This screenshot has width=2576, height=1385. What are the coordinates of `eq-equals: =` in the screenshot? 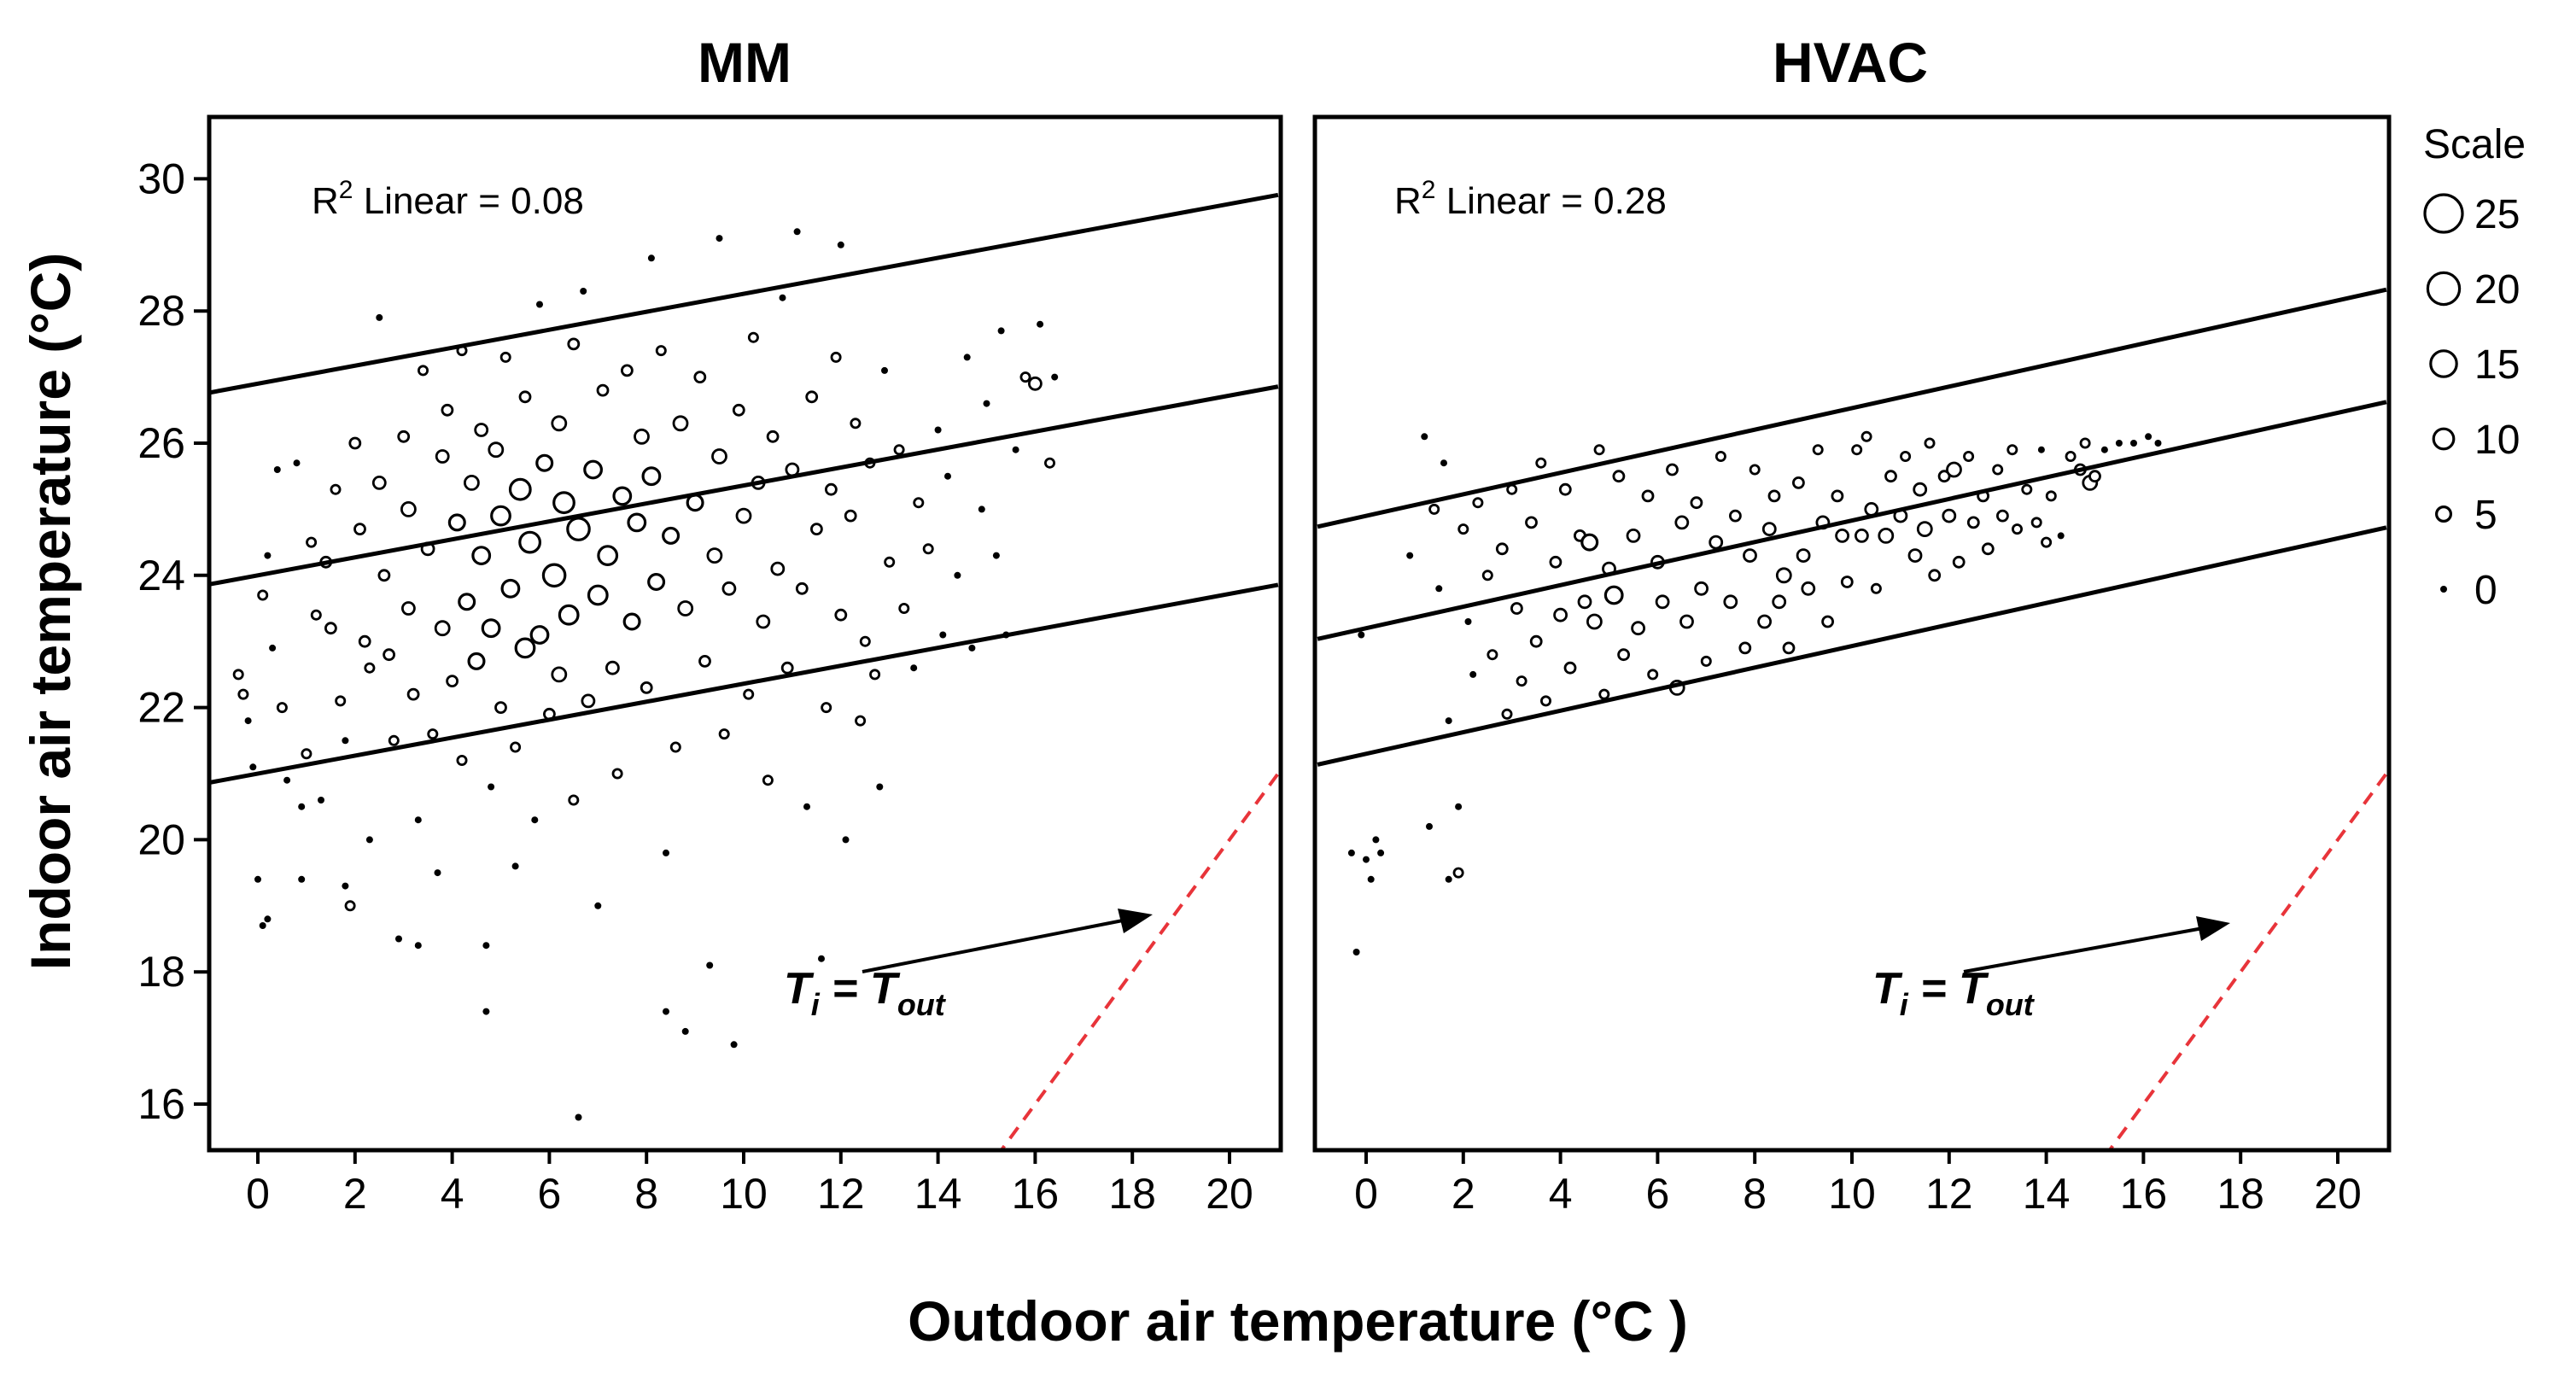 It's located at (1933, 989).